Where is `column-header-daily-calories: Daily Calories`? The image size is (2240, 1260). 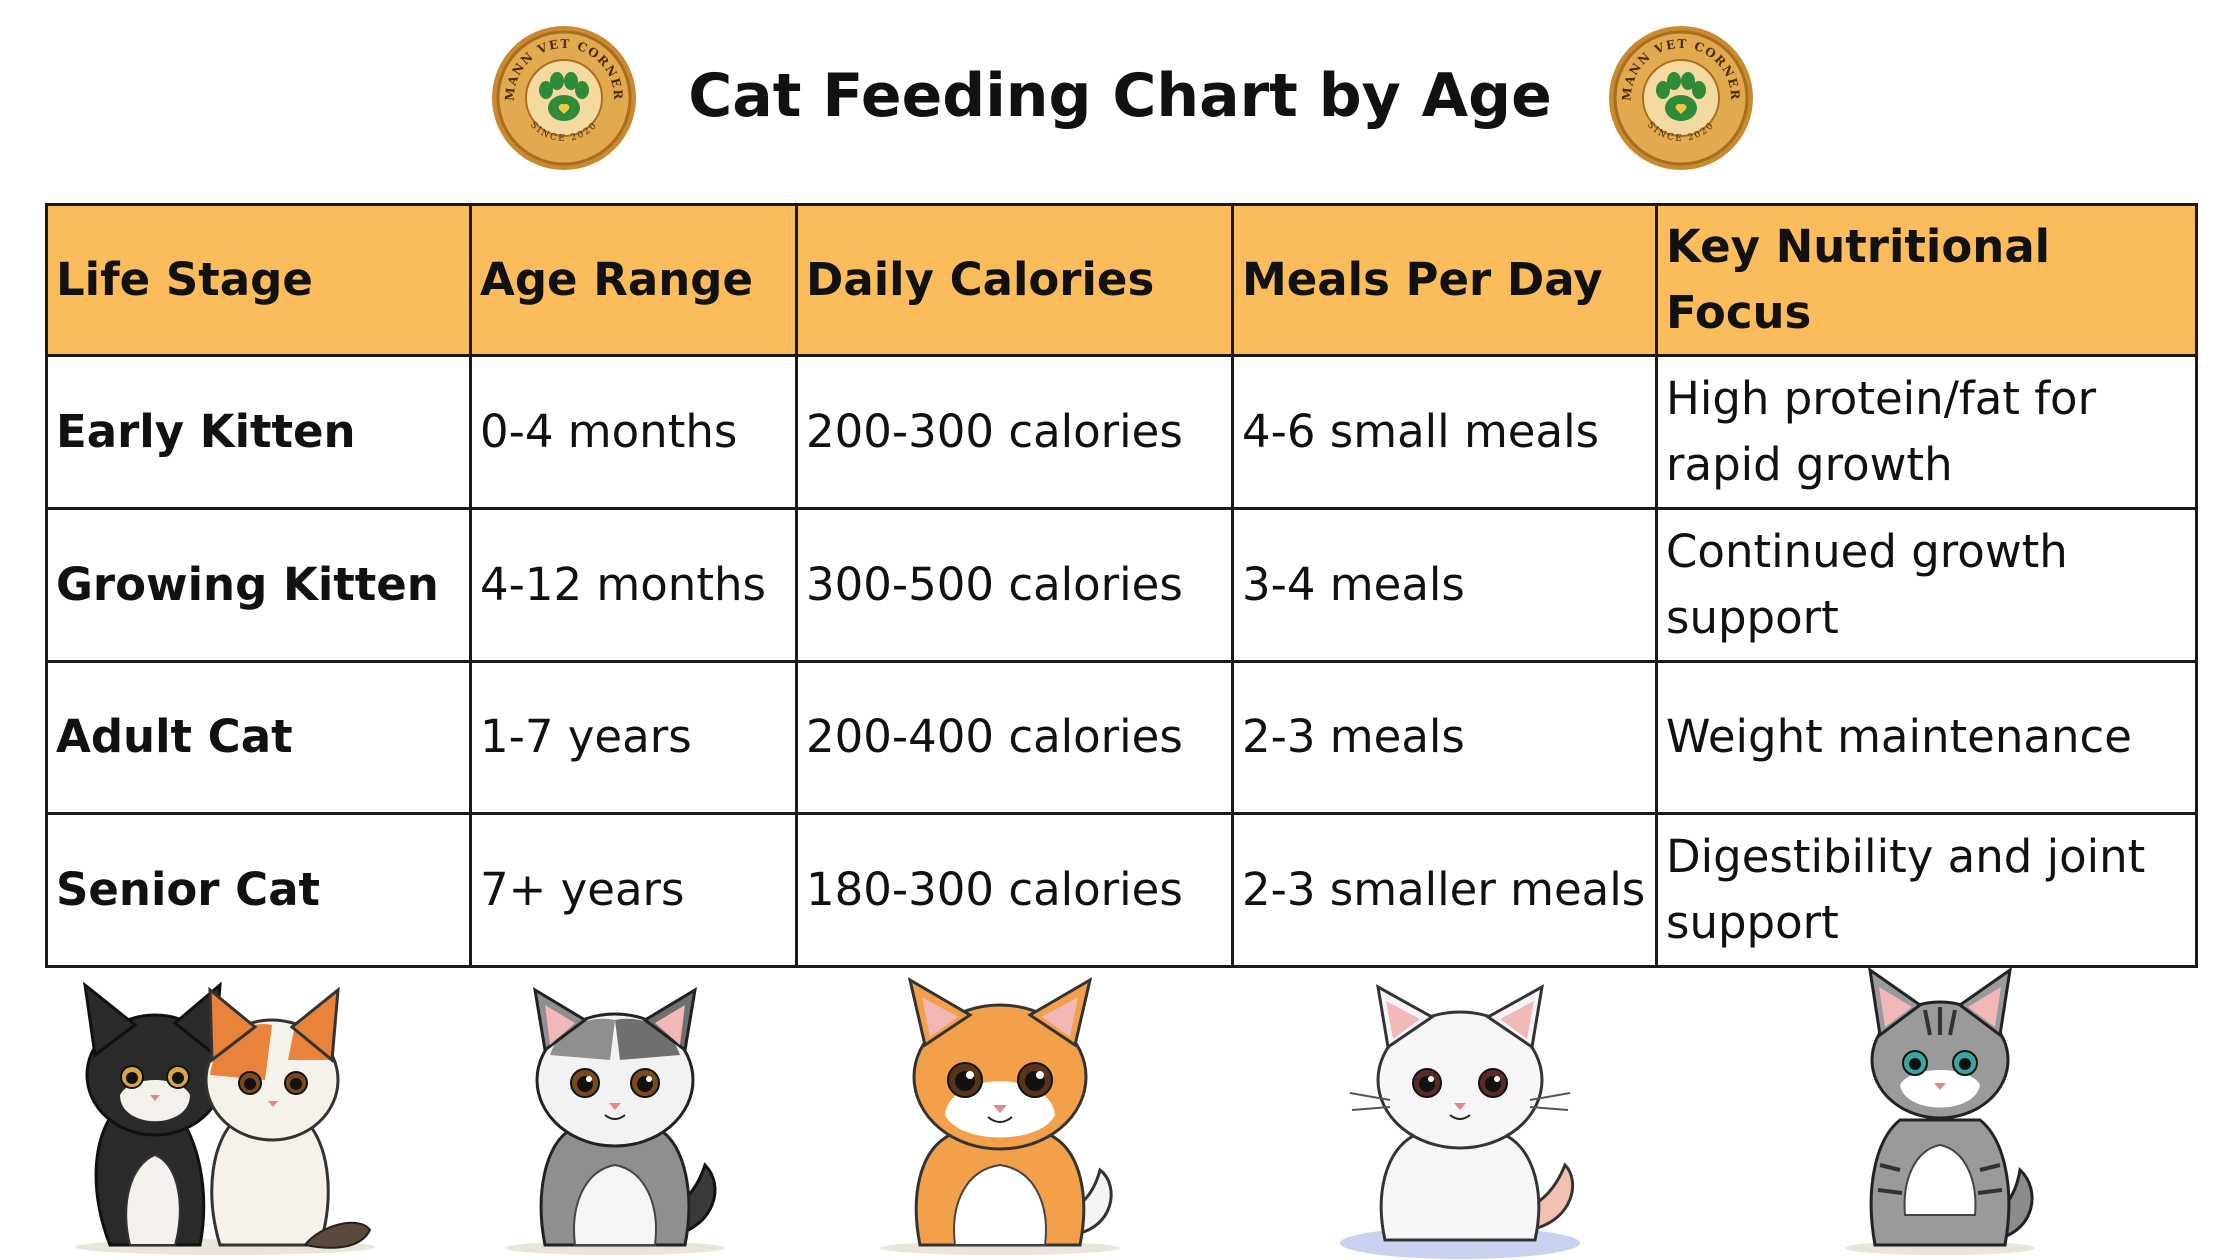 column-header-daily-calories: Daily Calories is located at coordinates (1014, 280).